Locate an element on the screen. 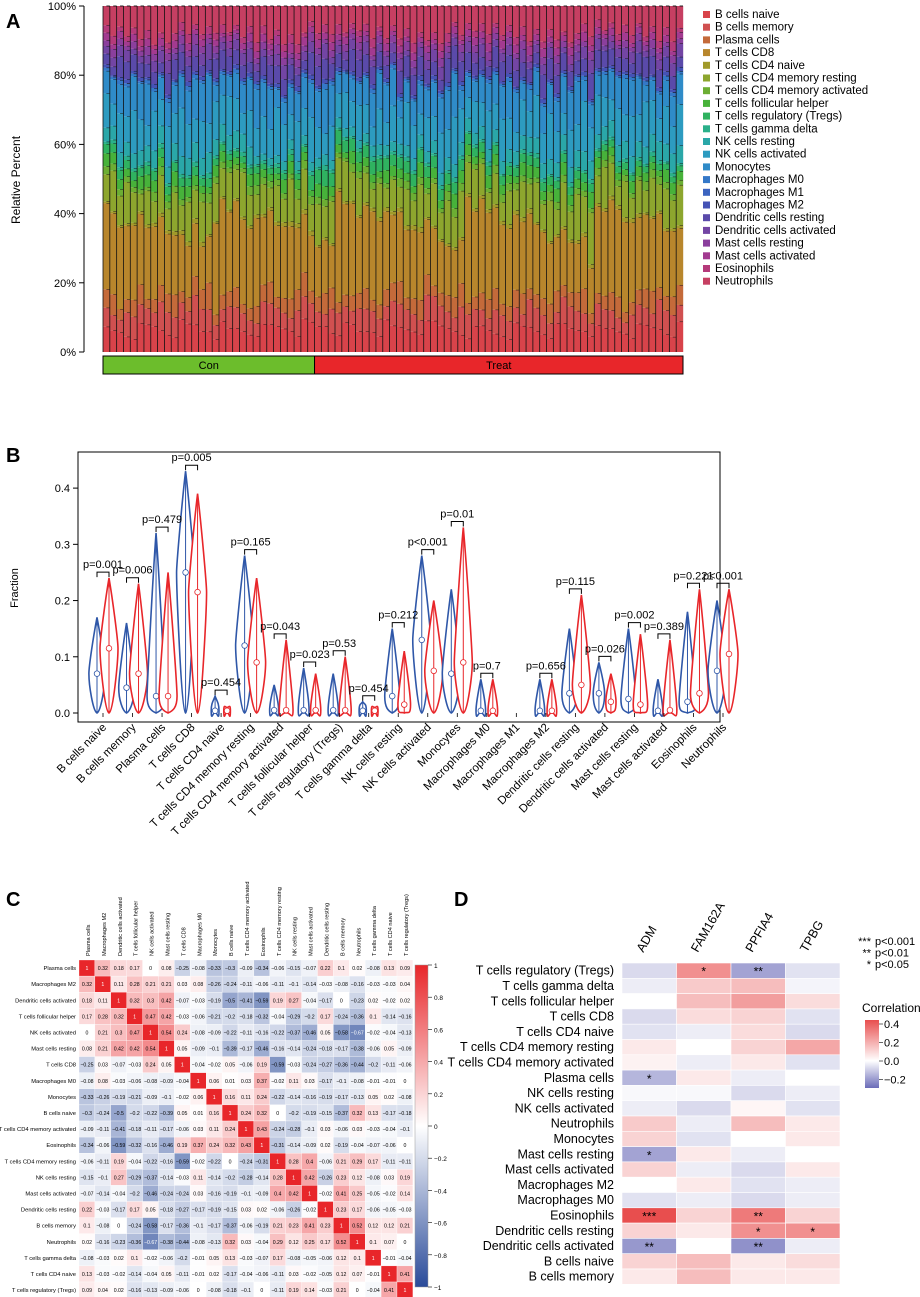 The width and height of the screenshot is (920, 1297). panel-c-cell-value: 0.1 is located at coordinates (373, 1017).